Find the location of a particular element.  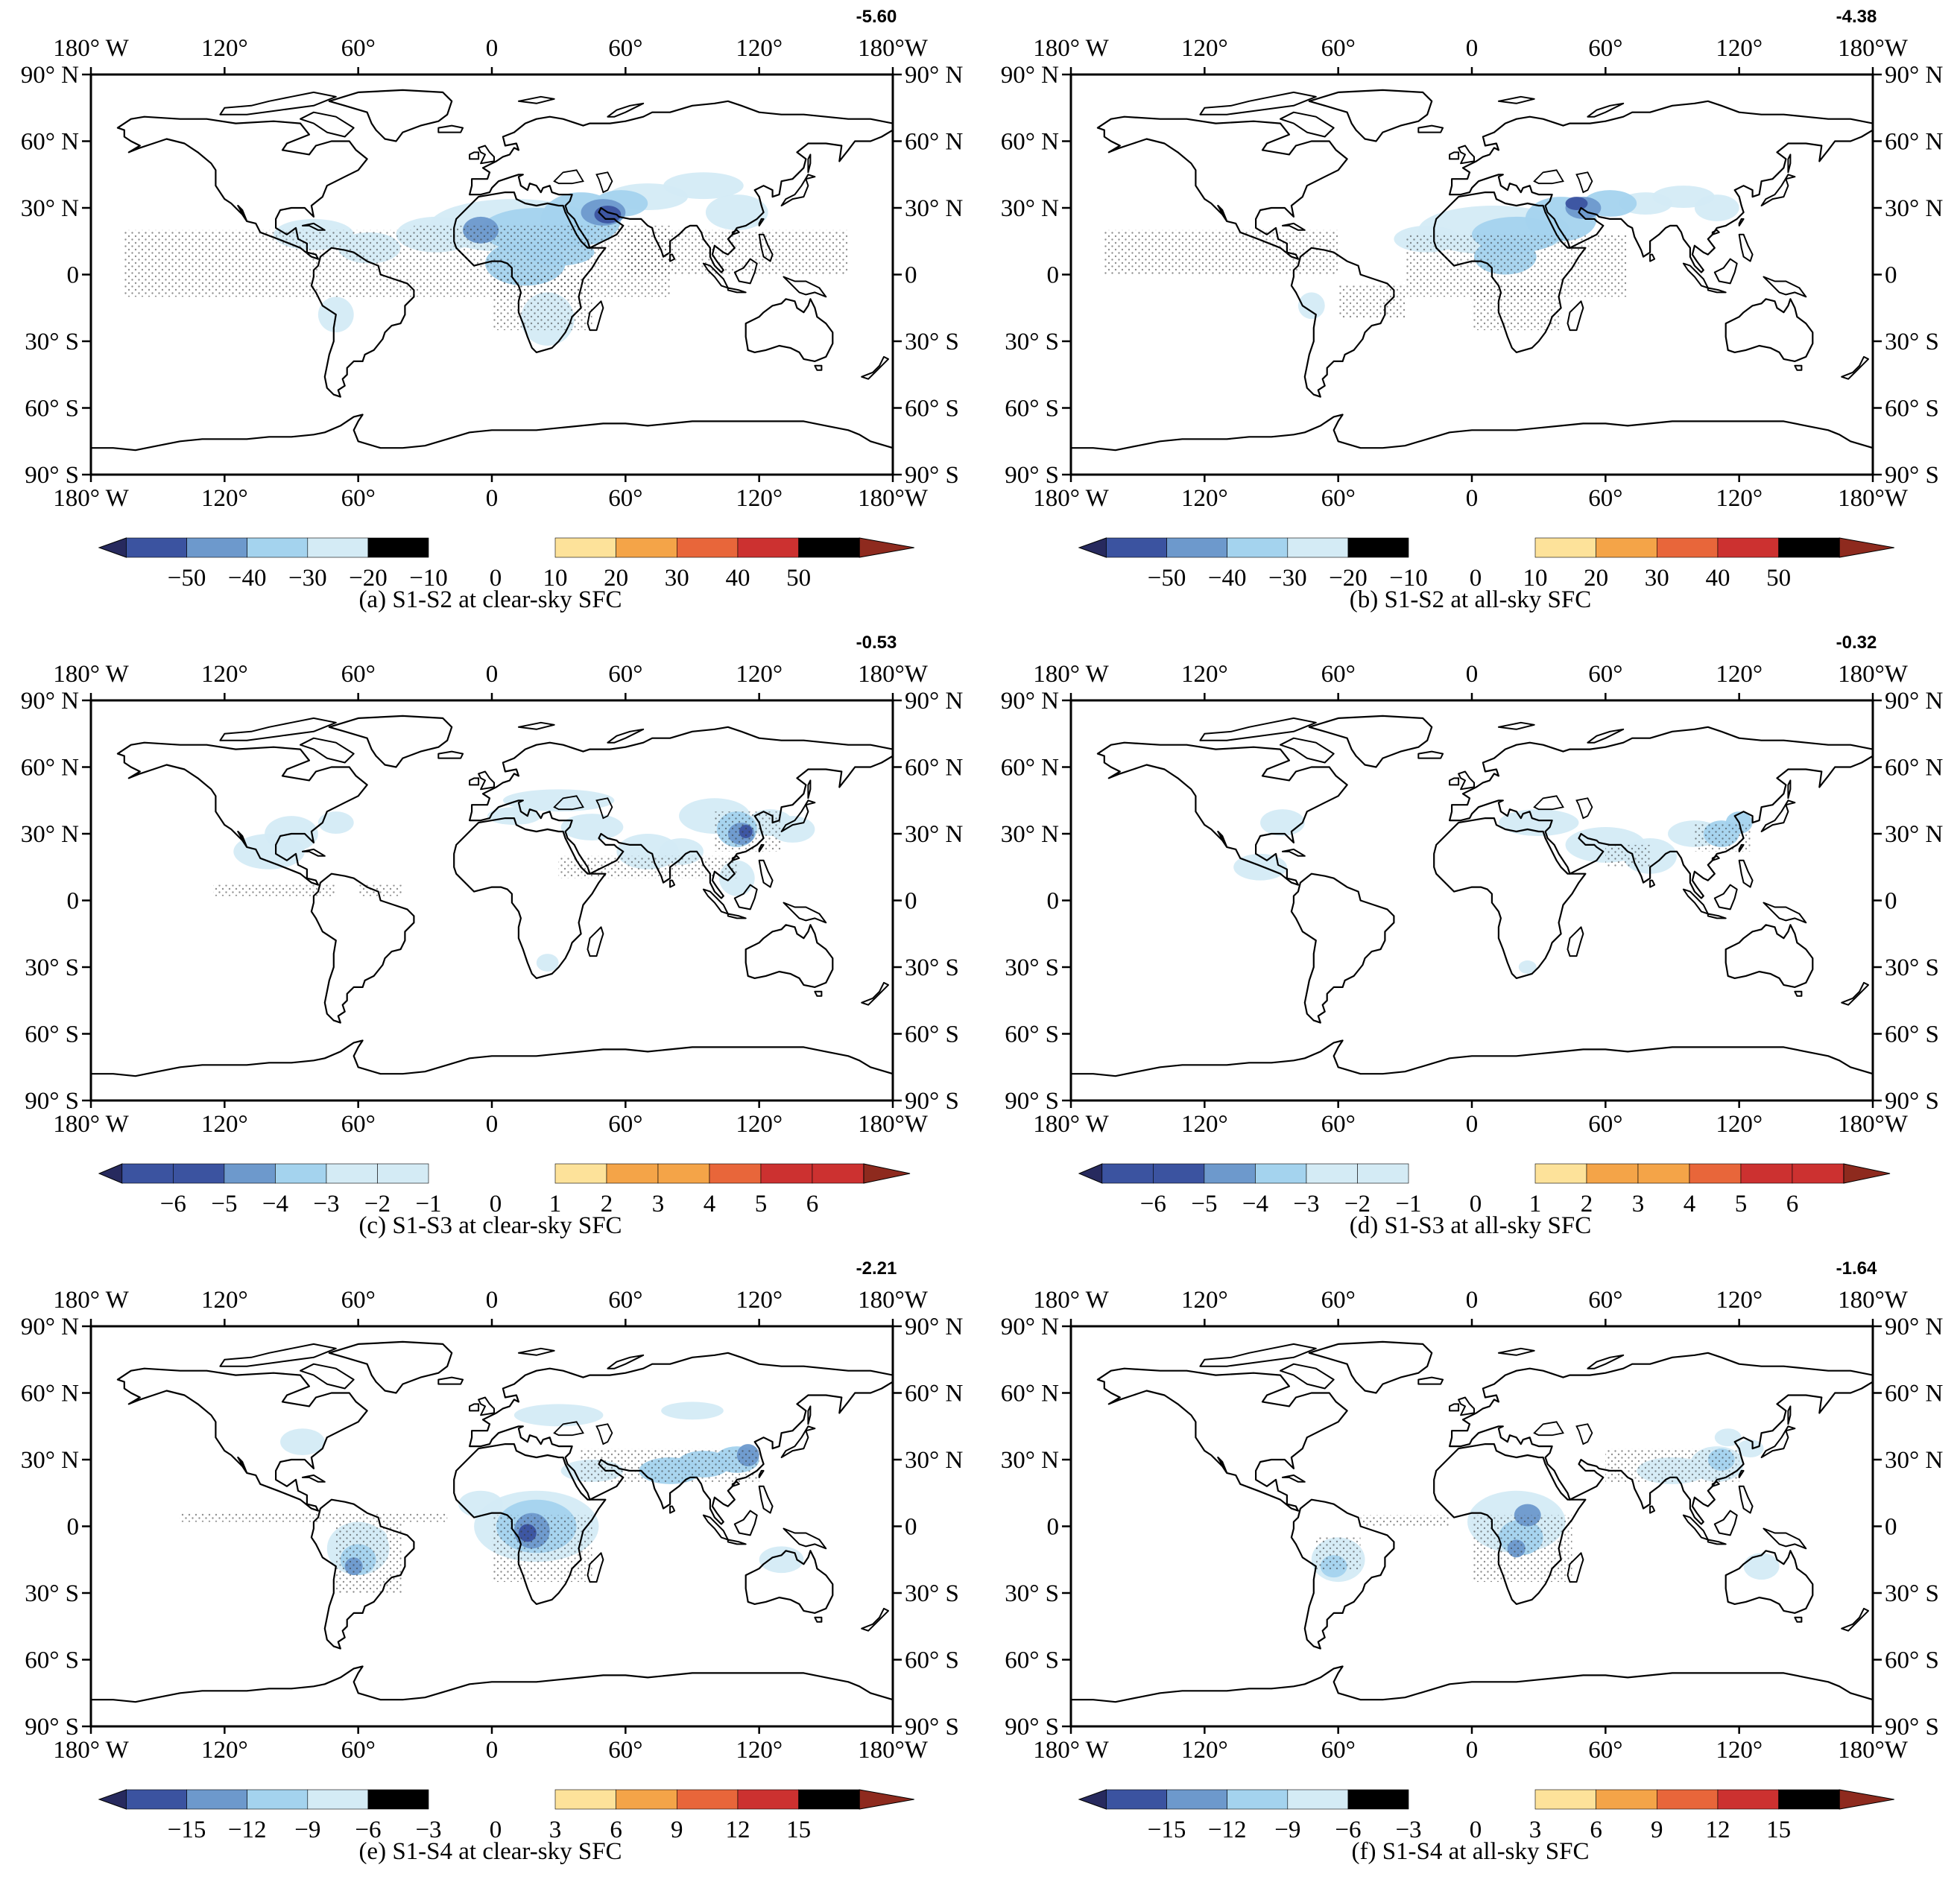

coastline-new-zealand is located at coordinates (875, 1619).